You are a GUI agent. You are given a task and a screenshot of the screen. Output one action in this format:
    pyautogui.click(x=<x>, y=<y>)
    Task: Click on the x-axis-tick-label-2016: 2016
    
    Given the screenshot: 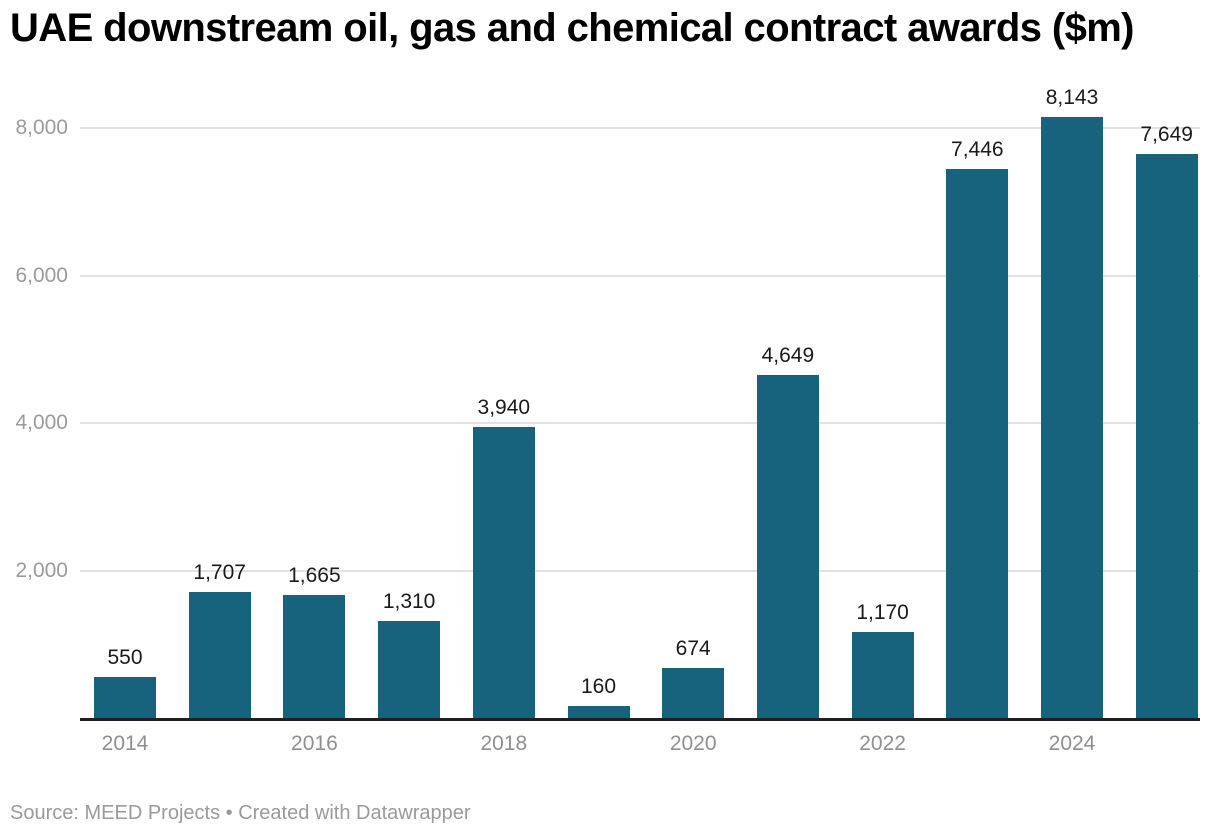 What is the action you would take?
    pyautogui.click(x=314, y=743)
    